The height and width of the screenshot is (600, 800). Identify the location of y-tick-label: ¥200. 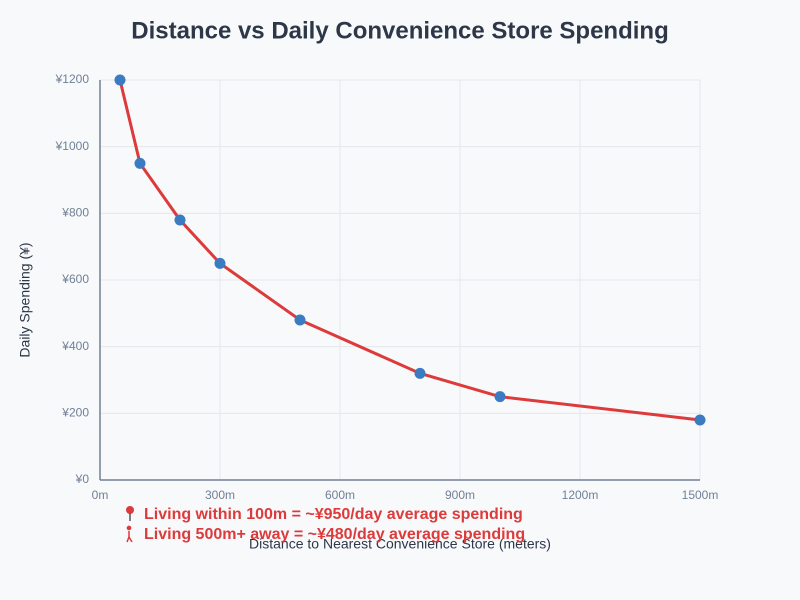
(75, 413).